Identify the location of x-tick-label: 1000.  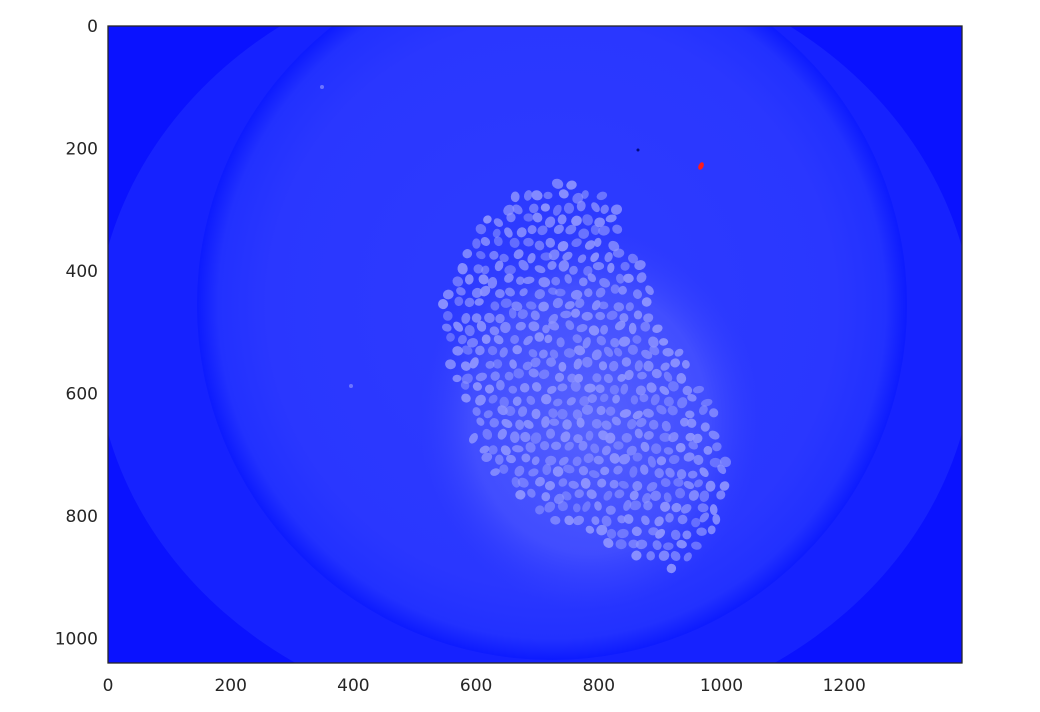
(721, 686).